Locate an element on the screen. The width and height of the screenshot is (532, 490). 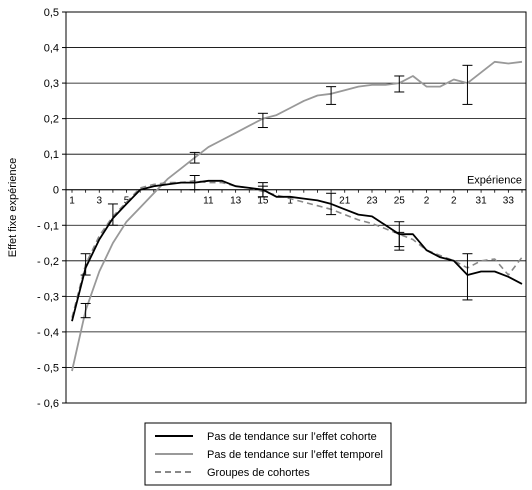
x-tick-label: 31 is located at coordinates (482, 201).